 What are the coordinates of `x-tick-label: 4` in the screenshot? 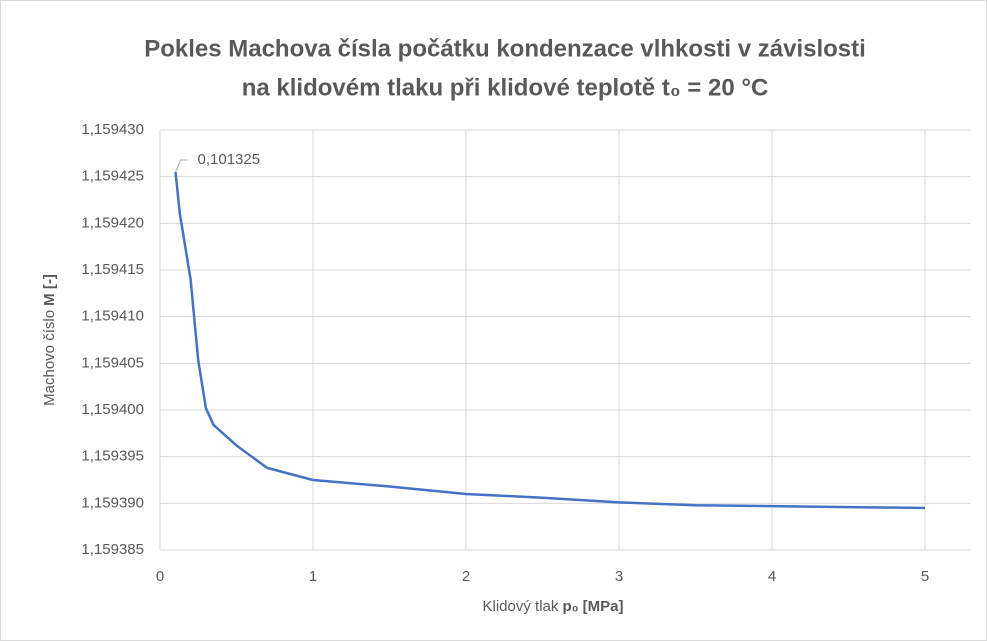 It's located at (772, 576).